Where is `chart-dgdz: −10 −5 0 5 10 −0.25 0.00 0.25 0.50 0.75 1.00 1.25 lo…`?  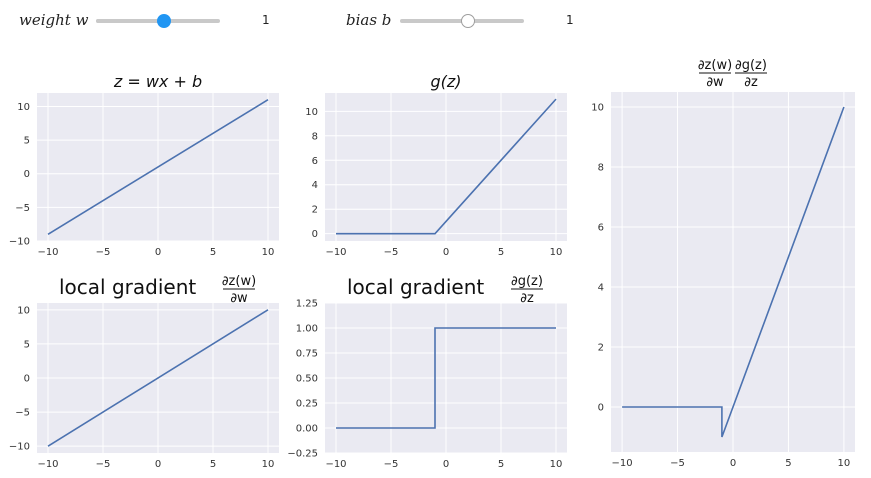 chart-dgdz: −10 −5 0 5 10 −0.25 0.00 0.25 0.50 0.75 1.00 1.25 lo… is located at coordinates (427, 372).